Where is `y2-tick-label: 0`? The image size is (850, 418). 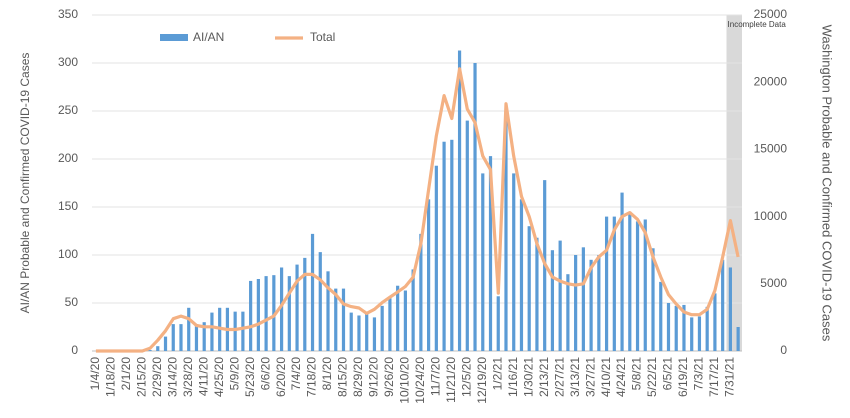
y2-tick-label: 0 is located at coordinates (783, 350).